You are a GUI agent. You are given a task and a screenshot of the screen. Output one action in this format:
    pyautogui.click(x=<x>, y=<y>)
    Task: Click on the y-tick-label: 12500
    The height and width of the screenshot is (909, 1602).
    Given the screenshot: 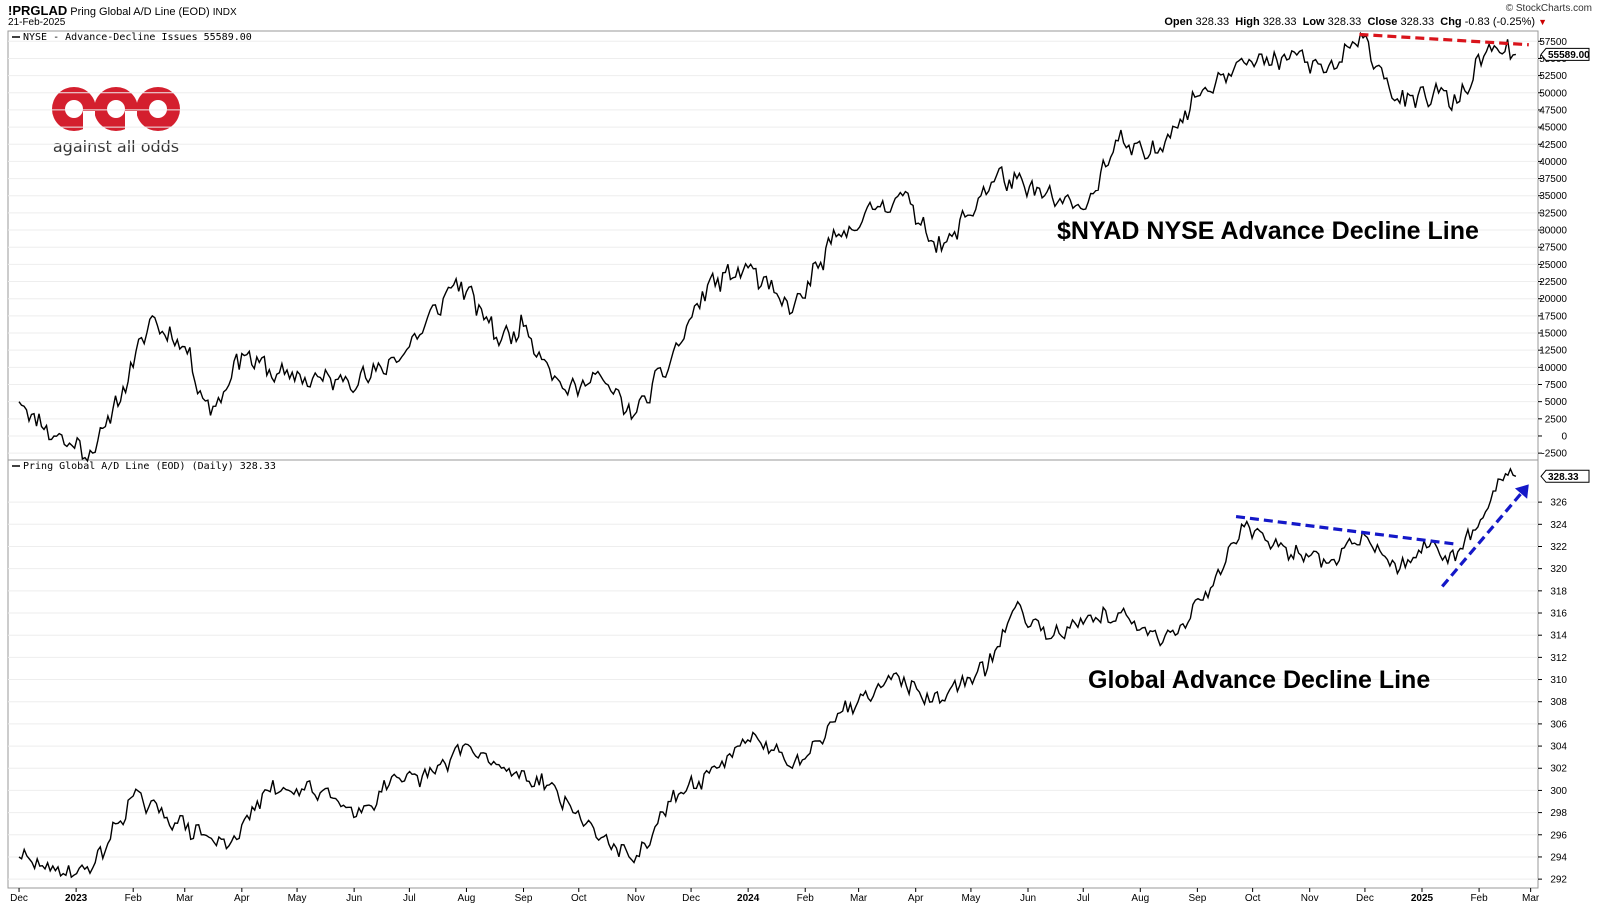 What is the action you would take?
    pyautogui.click(x=1553, y=351)
    